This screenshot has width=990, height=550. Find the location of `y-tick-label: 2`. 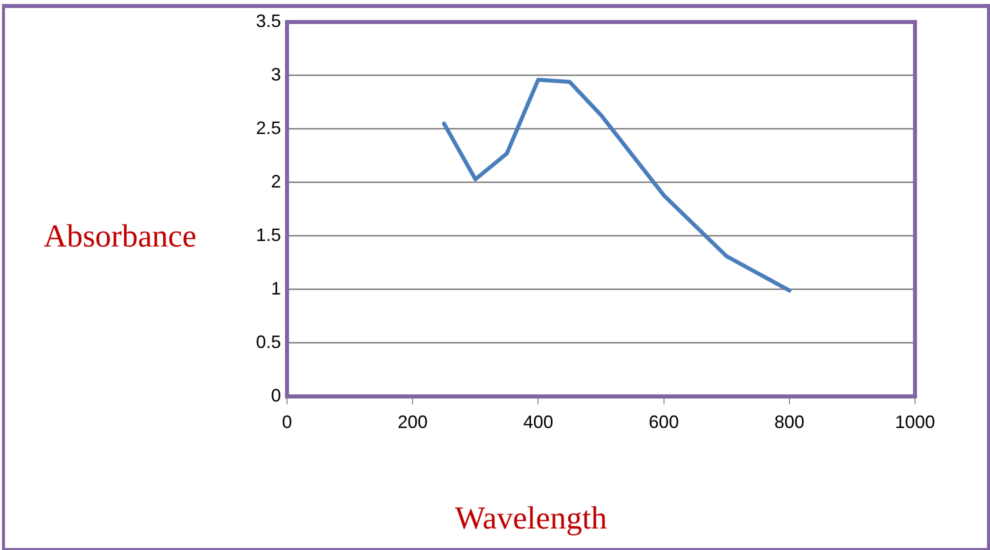

y-tick-label: 2 is located at coordinates (276, 181).